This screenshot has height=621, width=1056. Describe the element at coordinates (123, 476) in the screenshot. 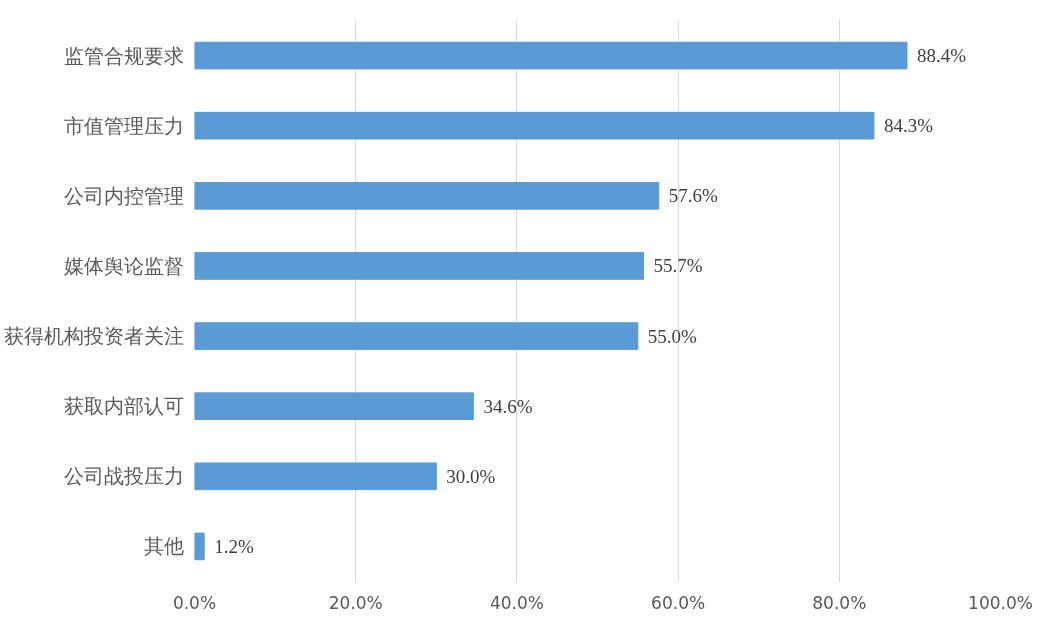

I see `y-tick-label: 公司战投压力` at that location.